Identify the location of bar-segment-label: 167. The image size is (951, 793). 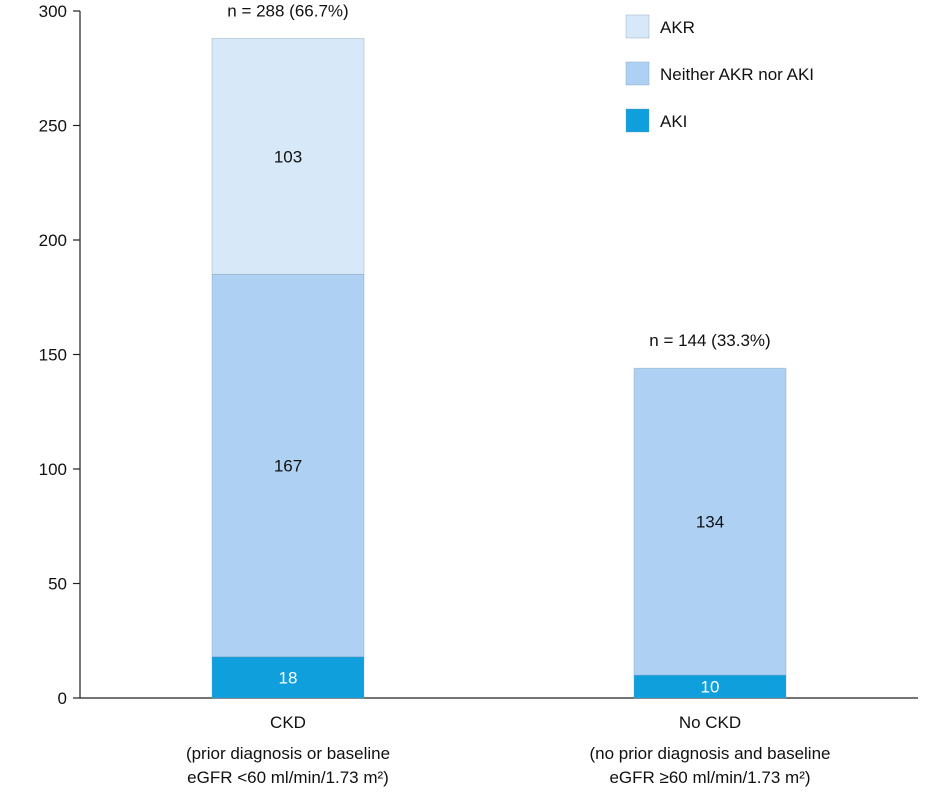
(288, 466).